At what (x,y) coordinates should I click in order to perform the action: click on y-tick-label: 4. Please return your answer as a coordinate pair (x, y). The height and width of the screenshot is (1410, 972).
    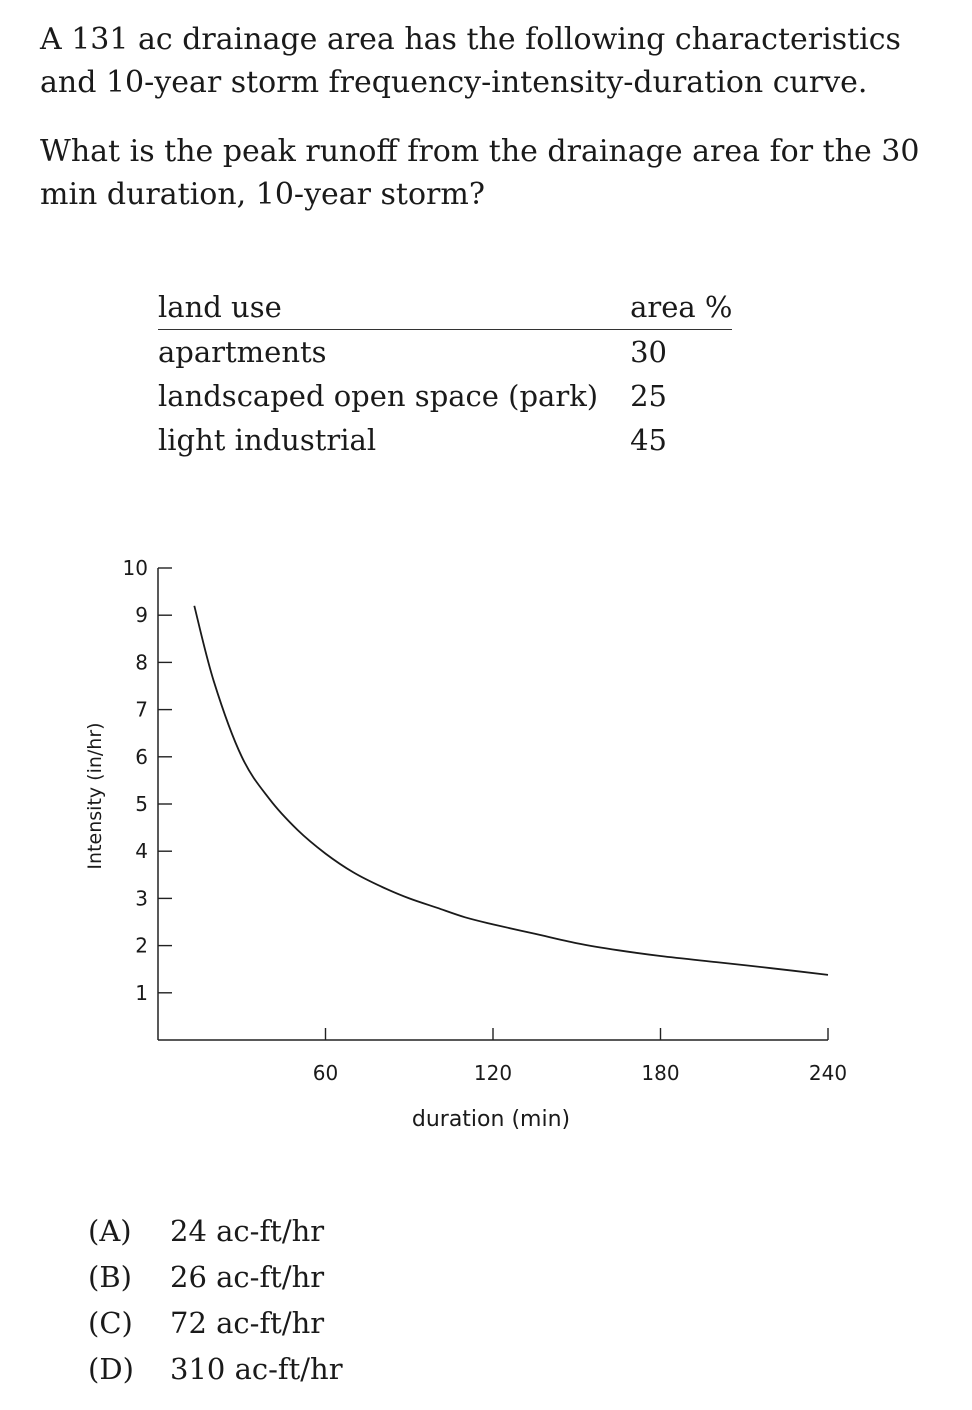
    Looking at the image, I should click on (141, 851).